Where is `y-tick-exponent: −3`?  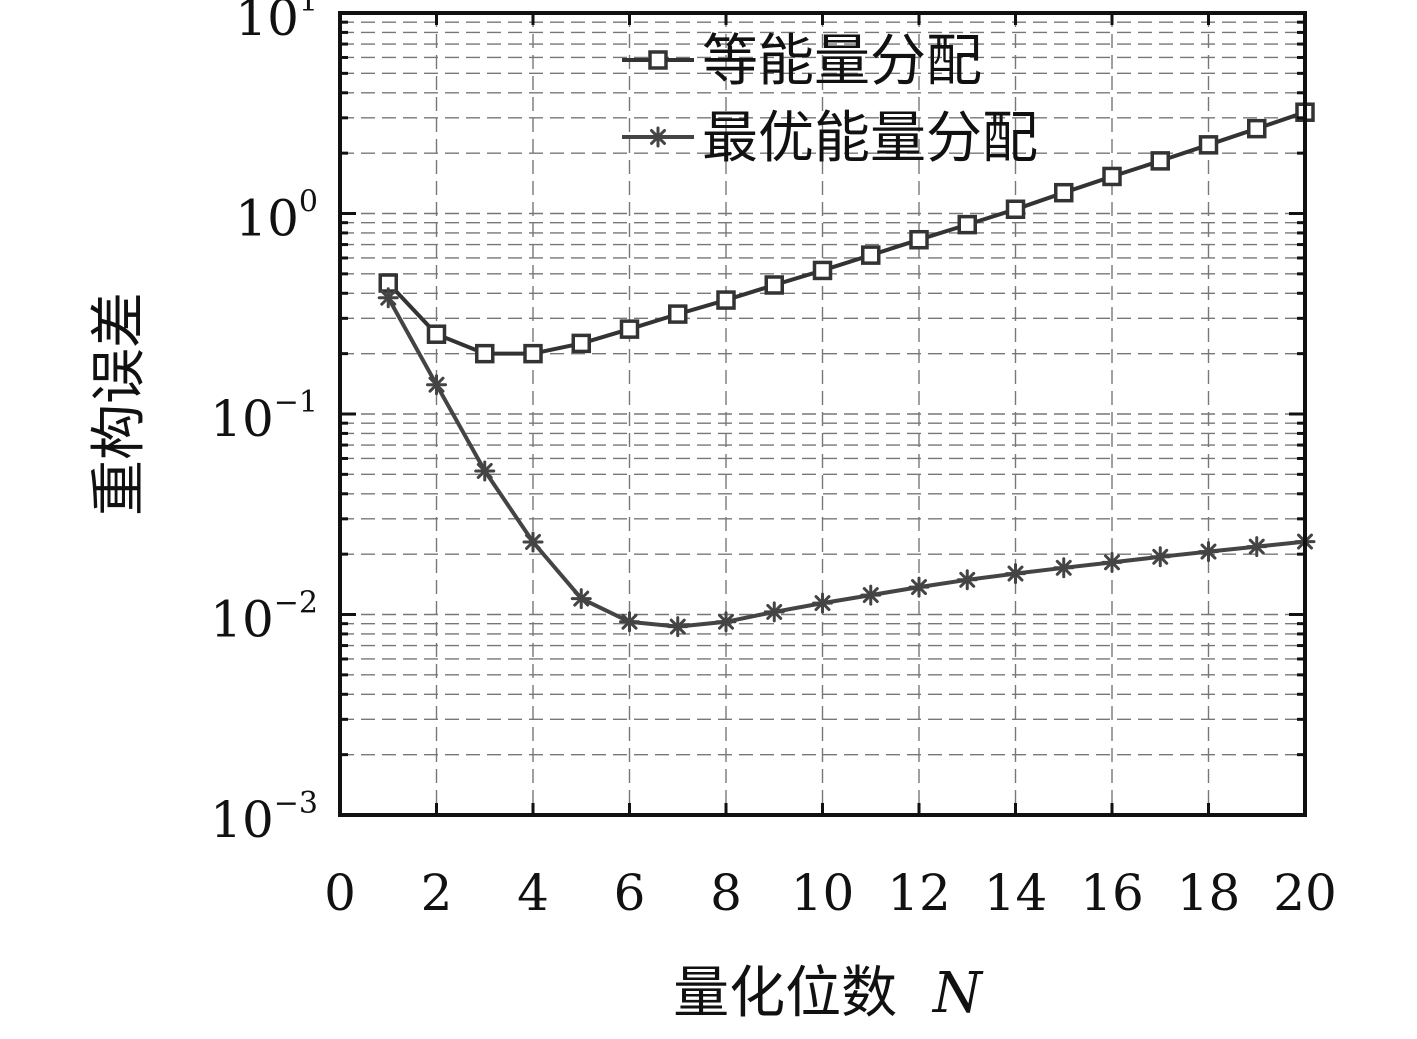
y-tick-exponent: −3 is located at coordinates (296, 803).